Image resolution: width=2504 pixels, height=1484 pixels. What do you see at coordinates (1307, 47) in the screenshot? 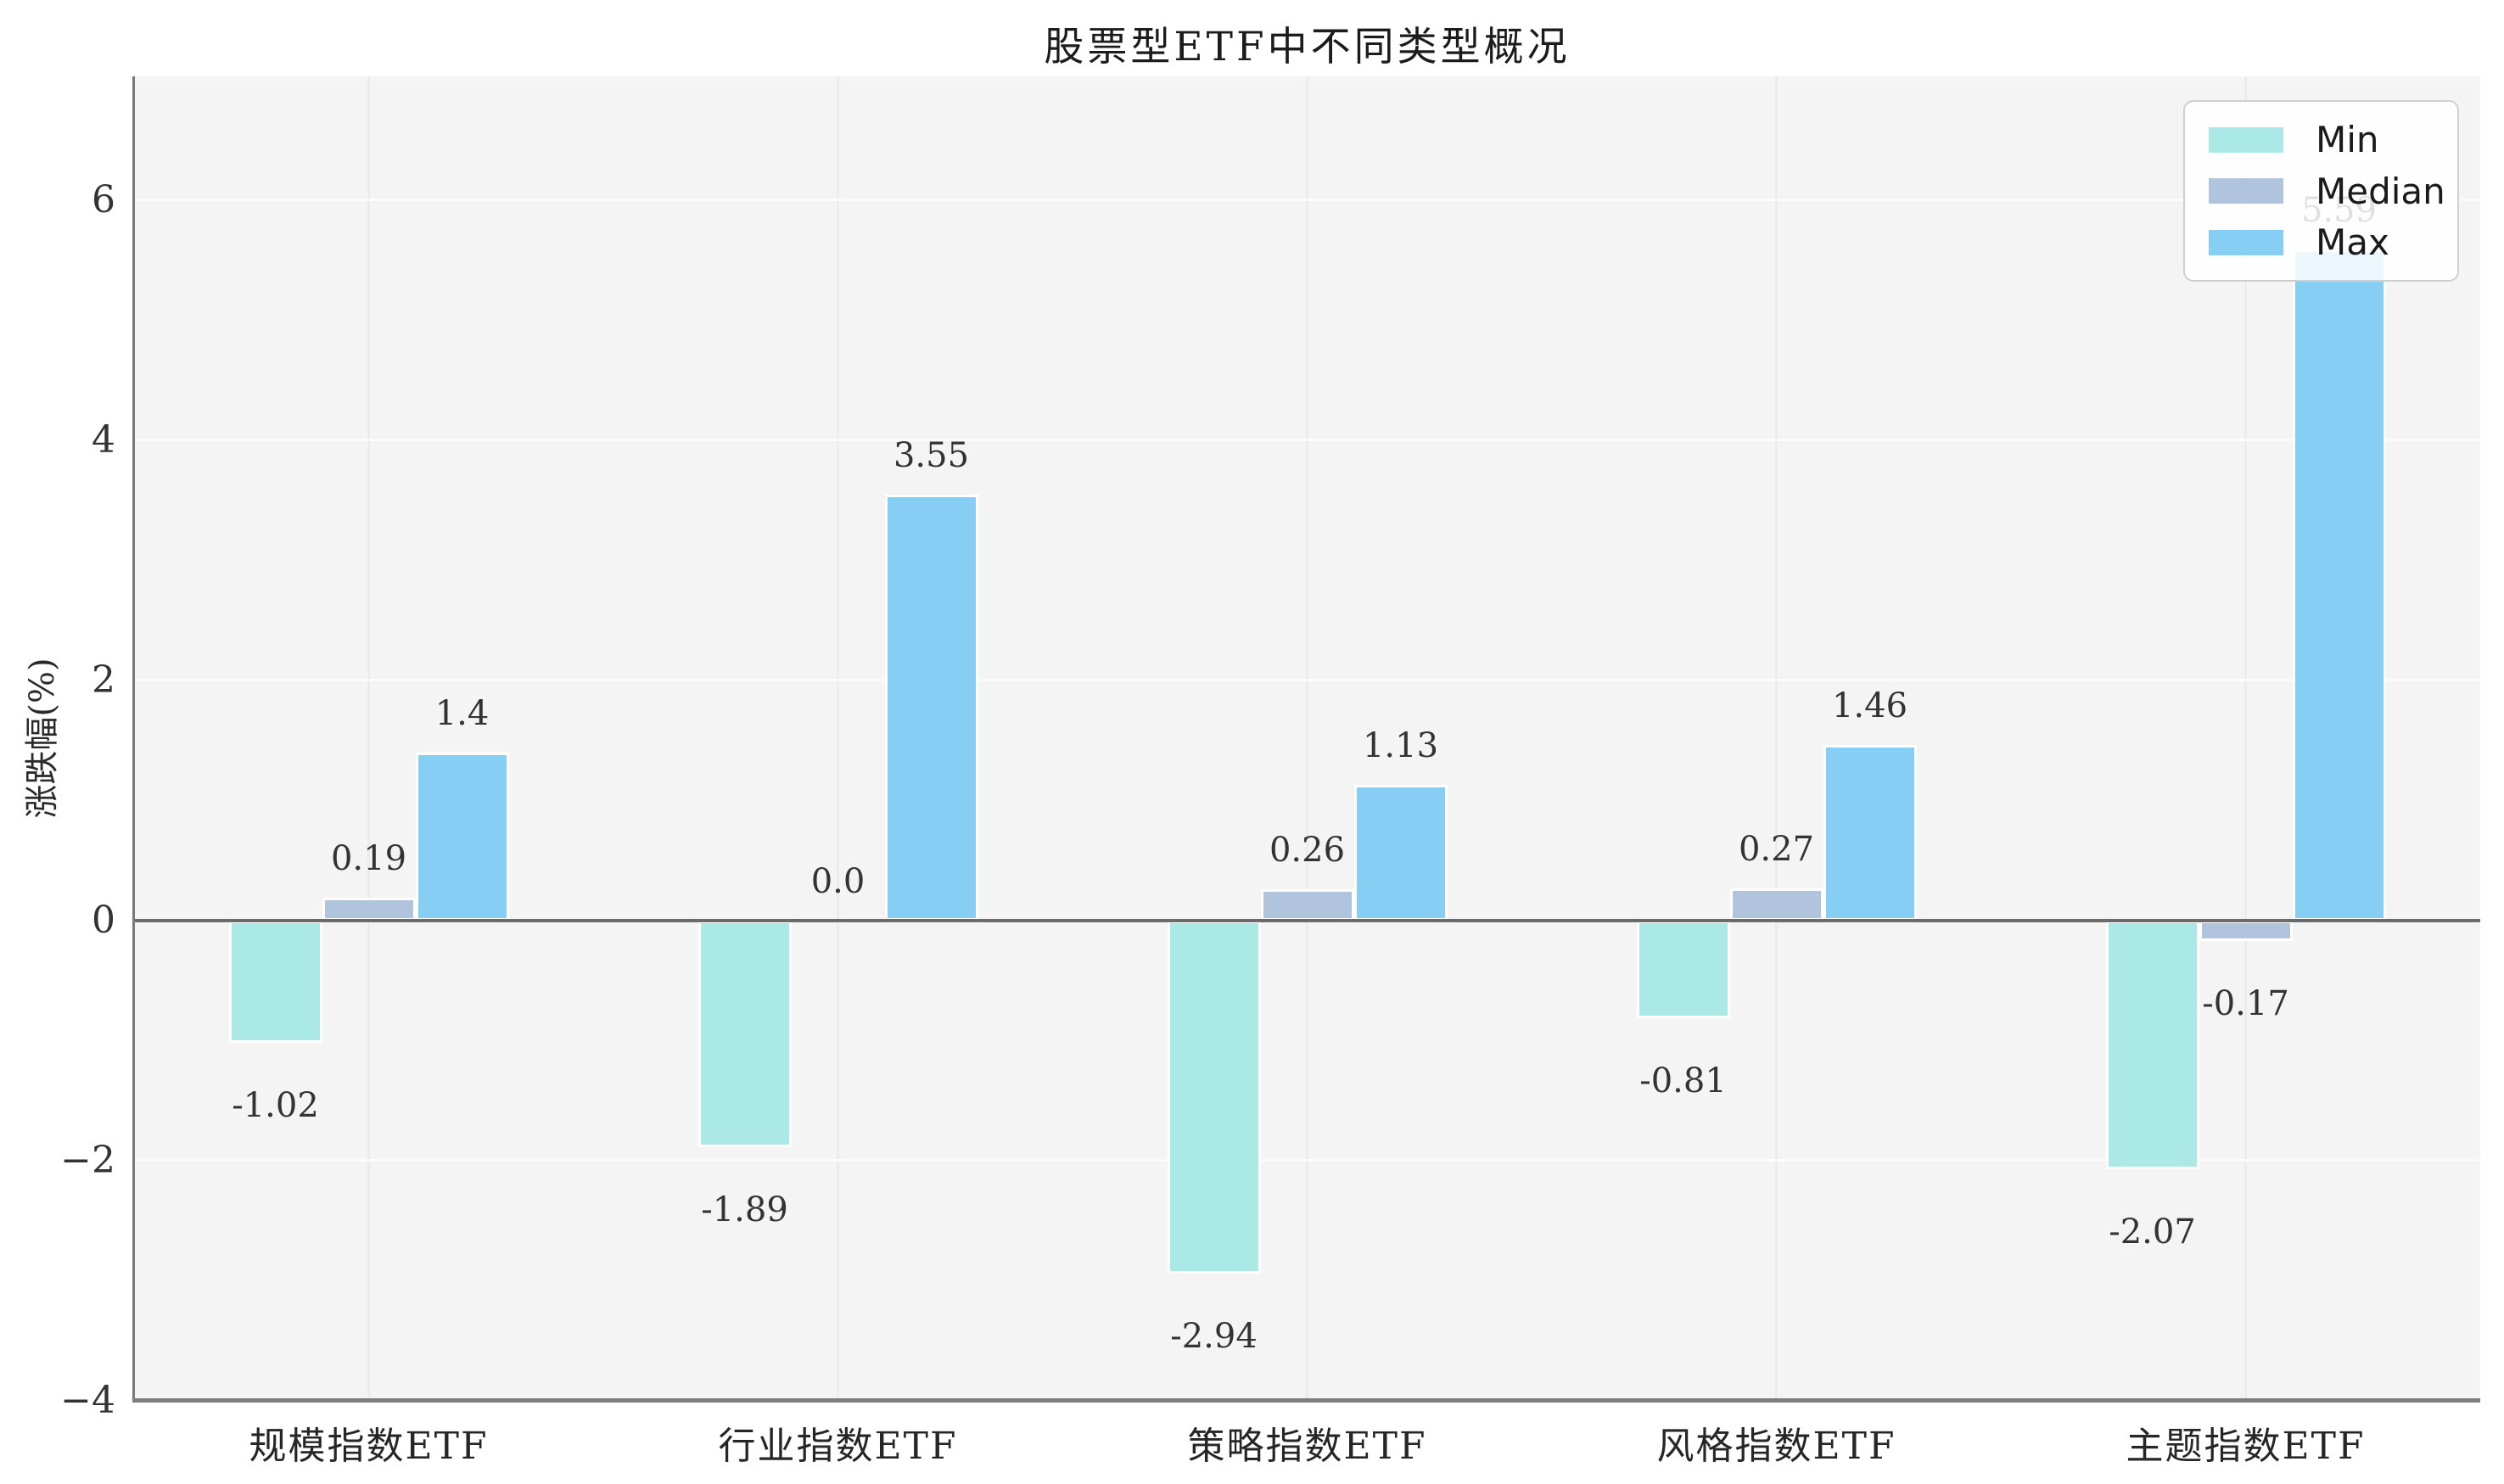
I see `chart-title: 股票型ETF中不同类型概况` at bounding box center [1307, 47].